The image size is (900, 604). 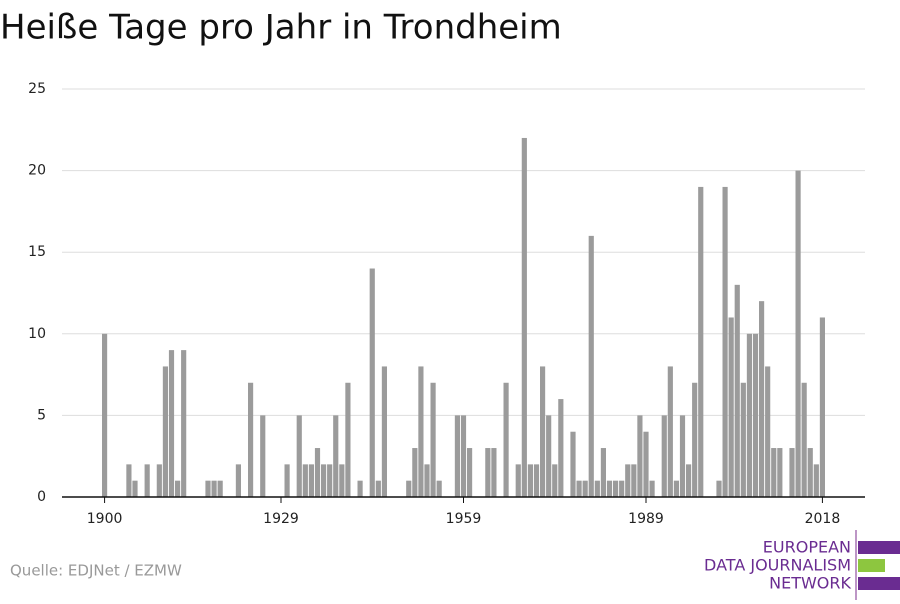 I want to click on y-tick-label: 10, so click(x=37, y=334).